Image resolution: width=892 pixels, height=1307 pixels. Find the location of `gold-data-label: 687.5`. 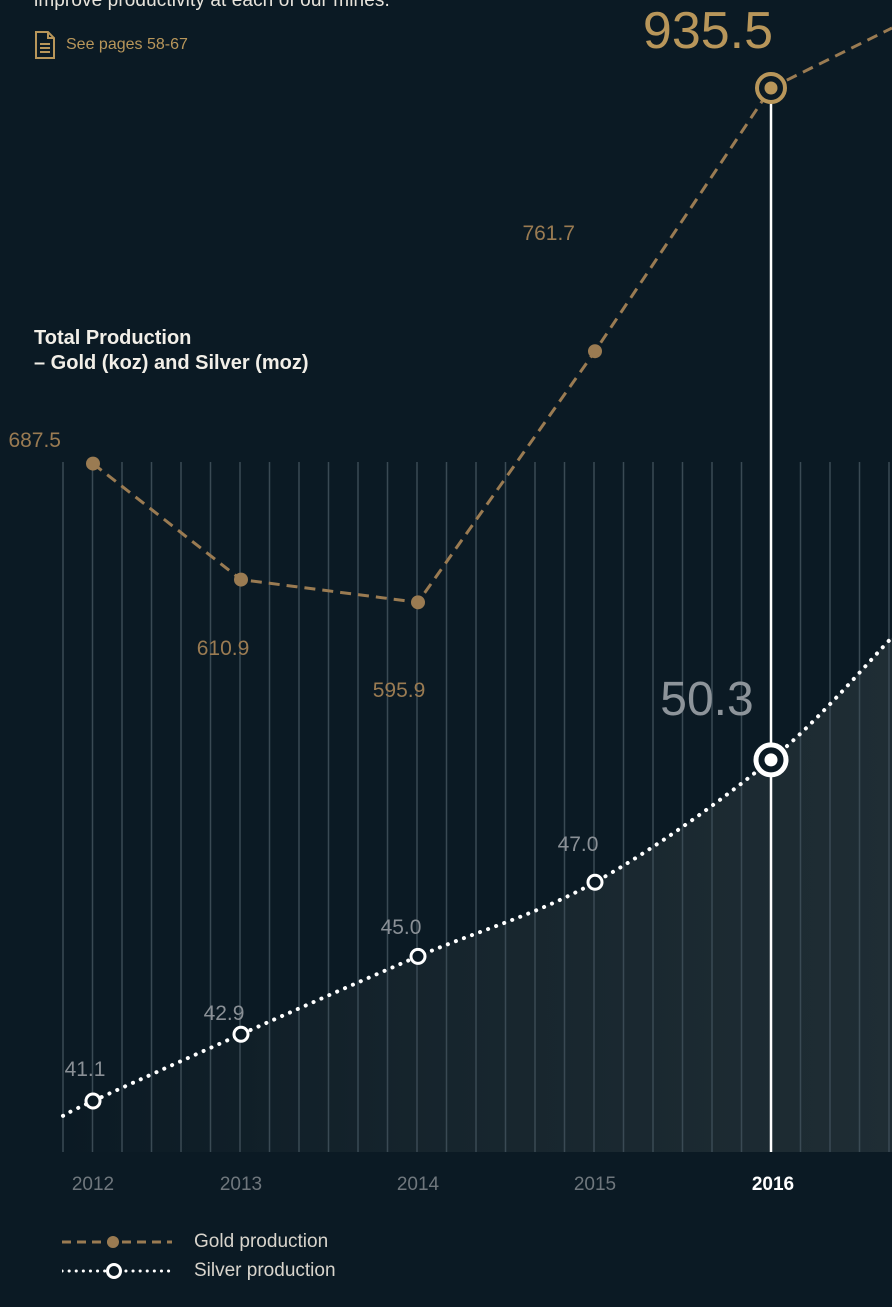

gold-data-label: 687.5 is located at coordinates (34, 440).